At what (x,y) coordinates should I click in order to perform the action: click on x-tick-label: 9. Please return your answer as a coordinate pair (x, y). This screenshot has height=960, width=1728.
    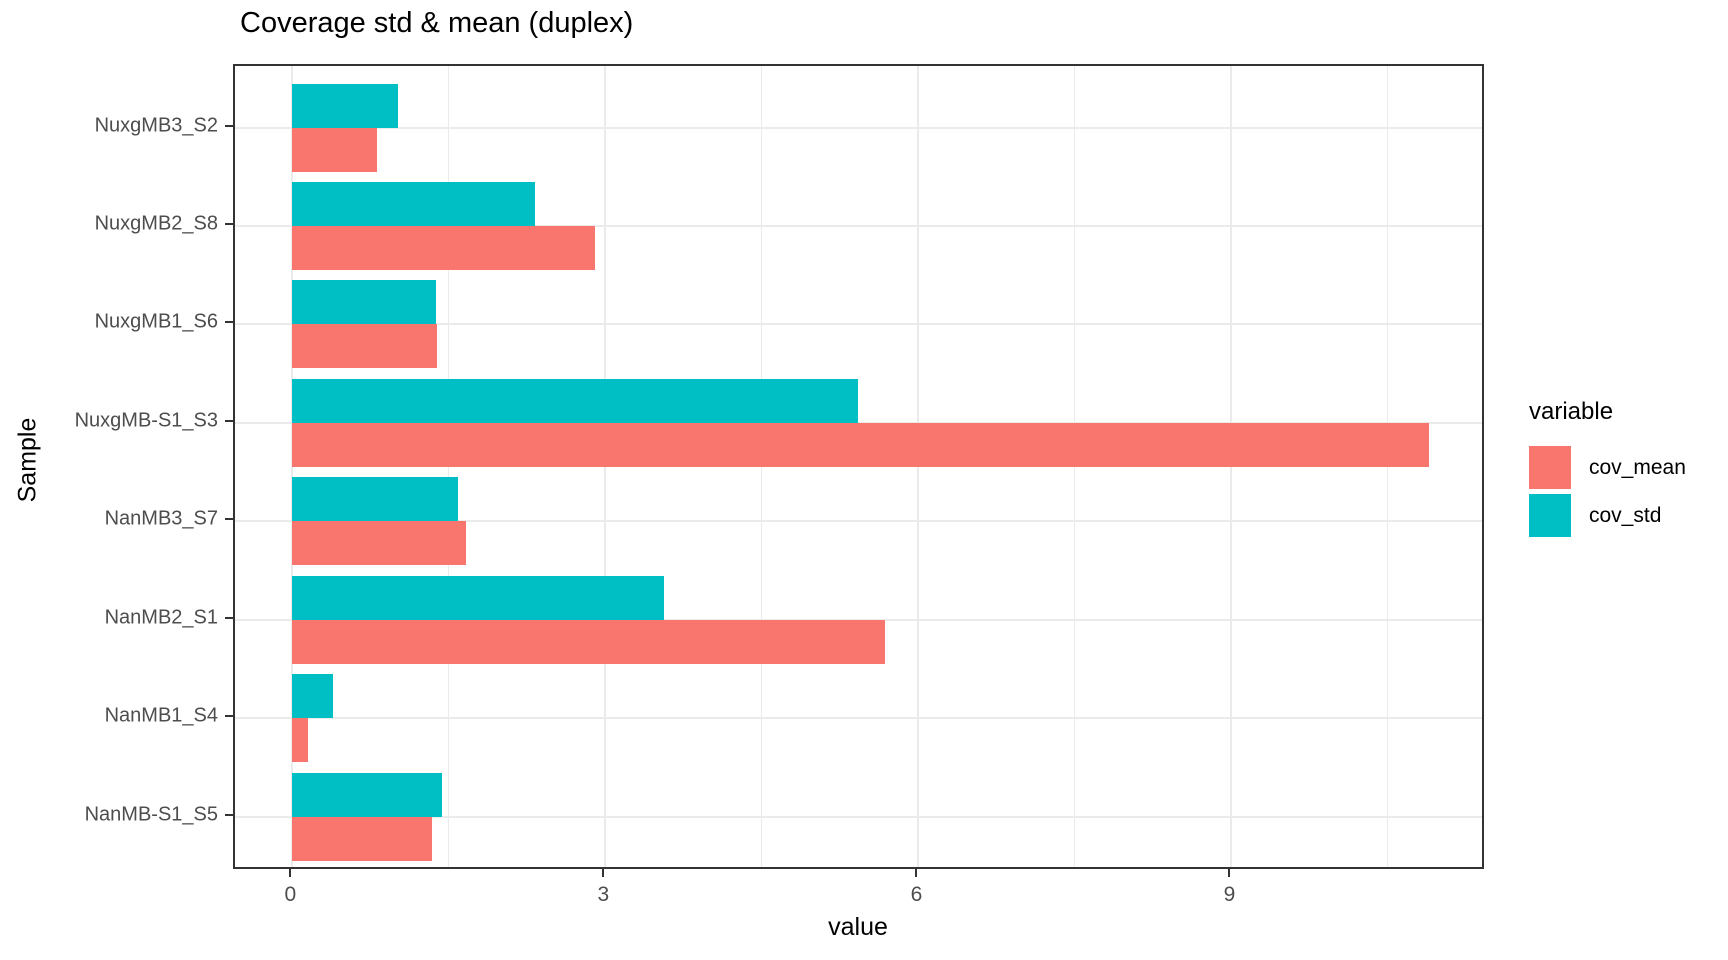
    Looking at the image, I should click on (1229, 894).